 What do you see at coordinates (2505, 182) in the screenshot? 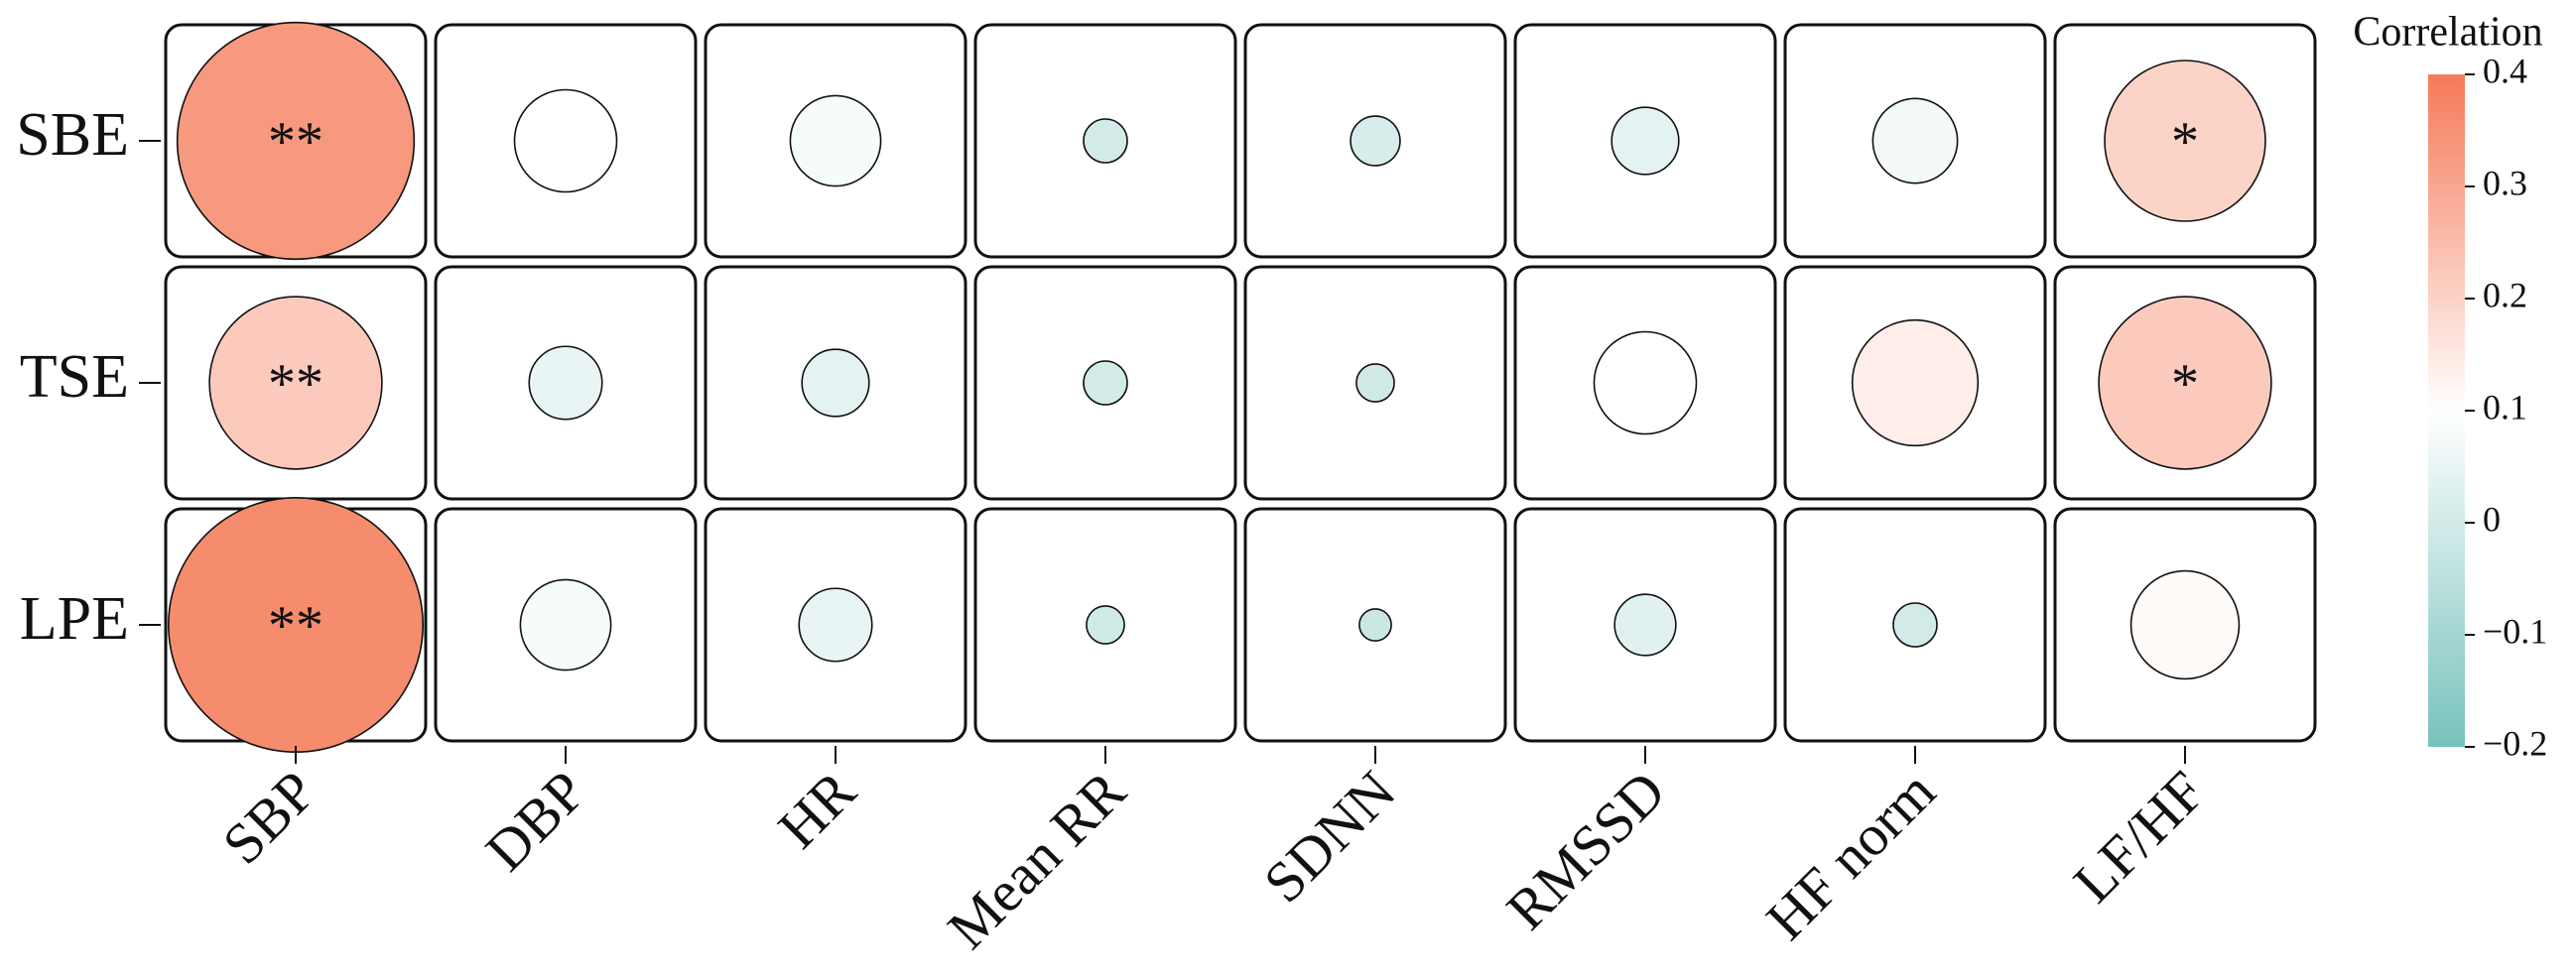
I see `colorbar-tick-label: 0.3` at bounding box center [2505, 182].